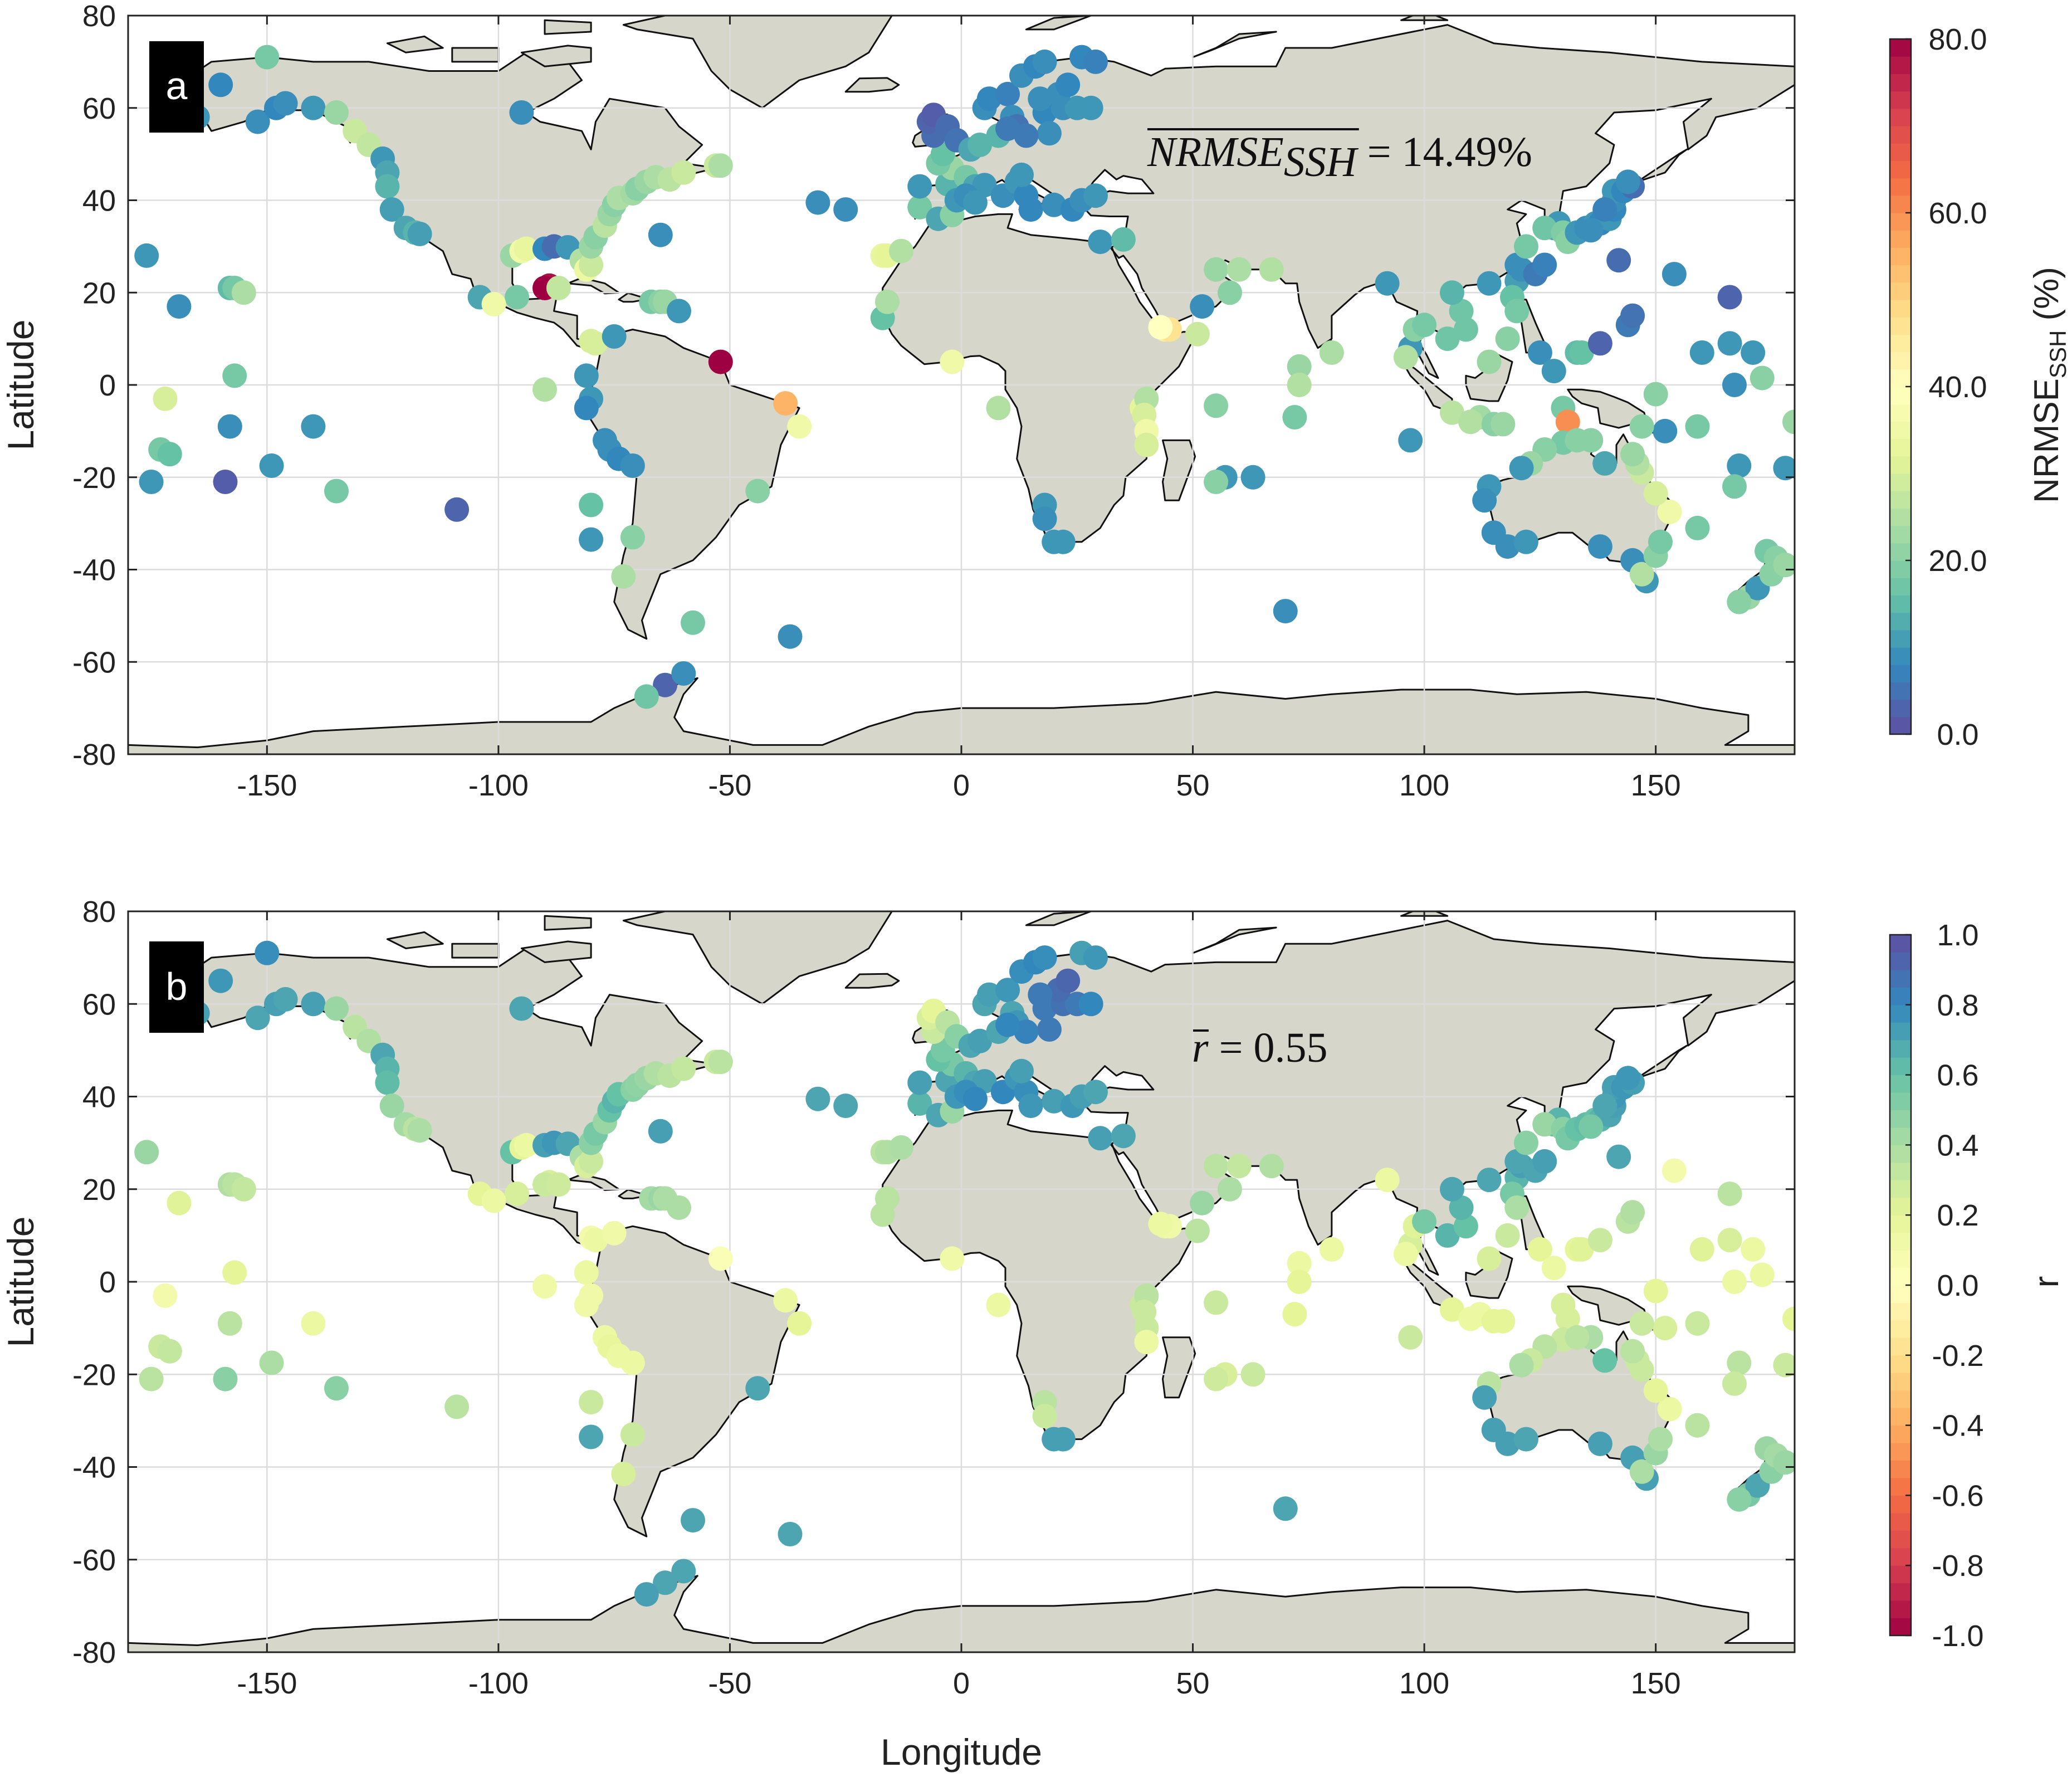 The width and height of the screenshot is (2072, 1777). What do you see at coordinates (1268, 1047) in the screenshot?
I see `annotation-value: = 0.55` at bounding box center [1268, 1047].